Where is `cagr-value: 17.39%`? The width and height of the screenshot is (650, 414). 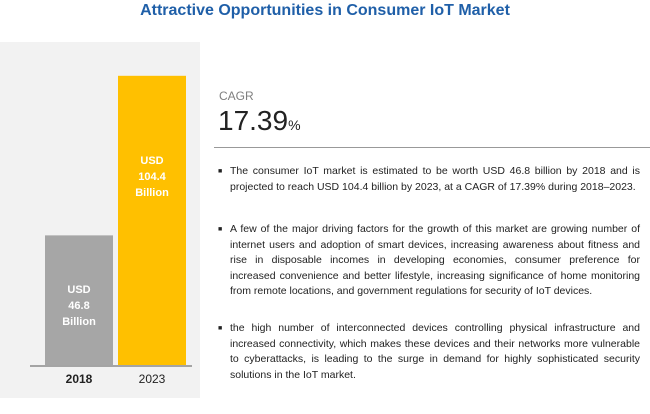
cagr-value: 17.39% is located at coordinates (259, 121).